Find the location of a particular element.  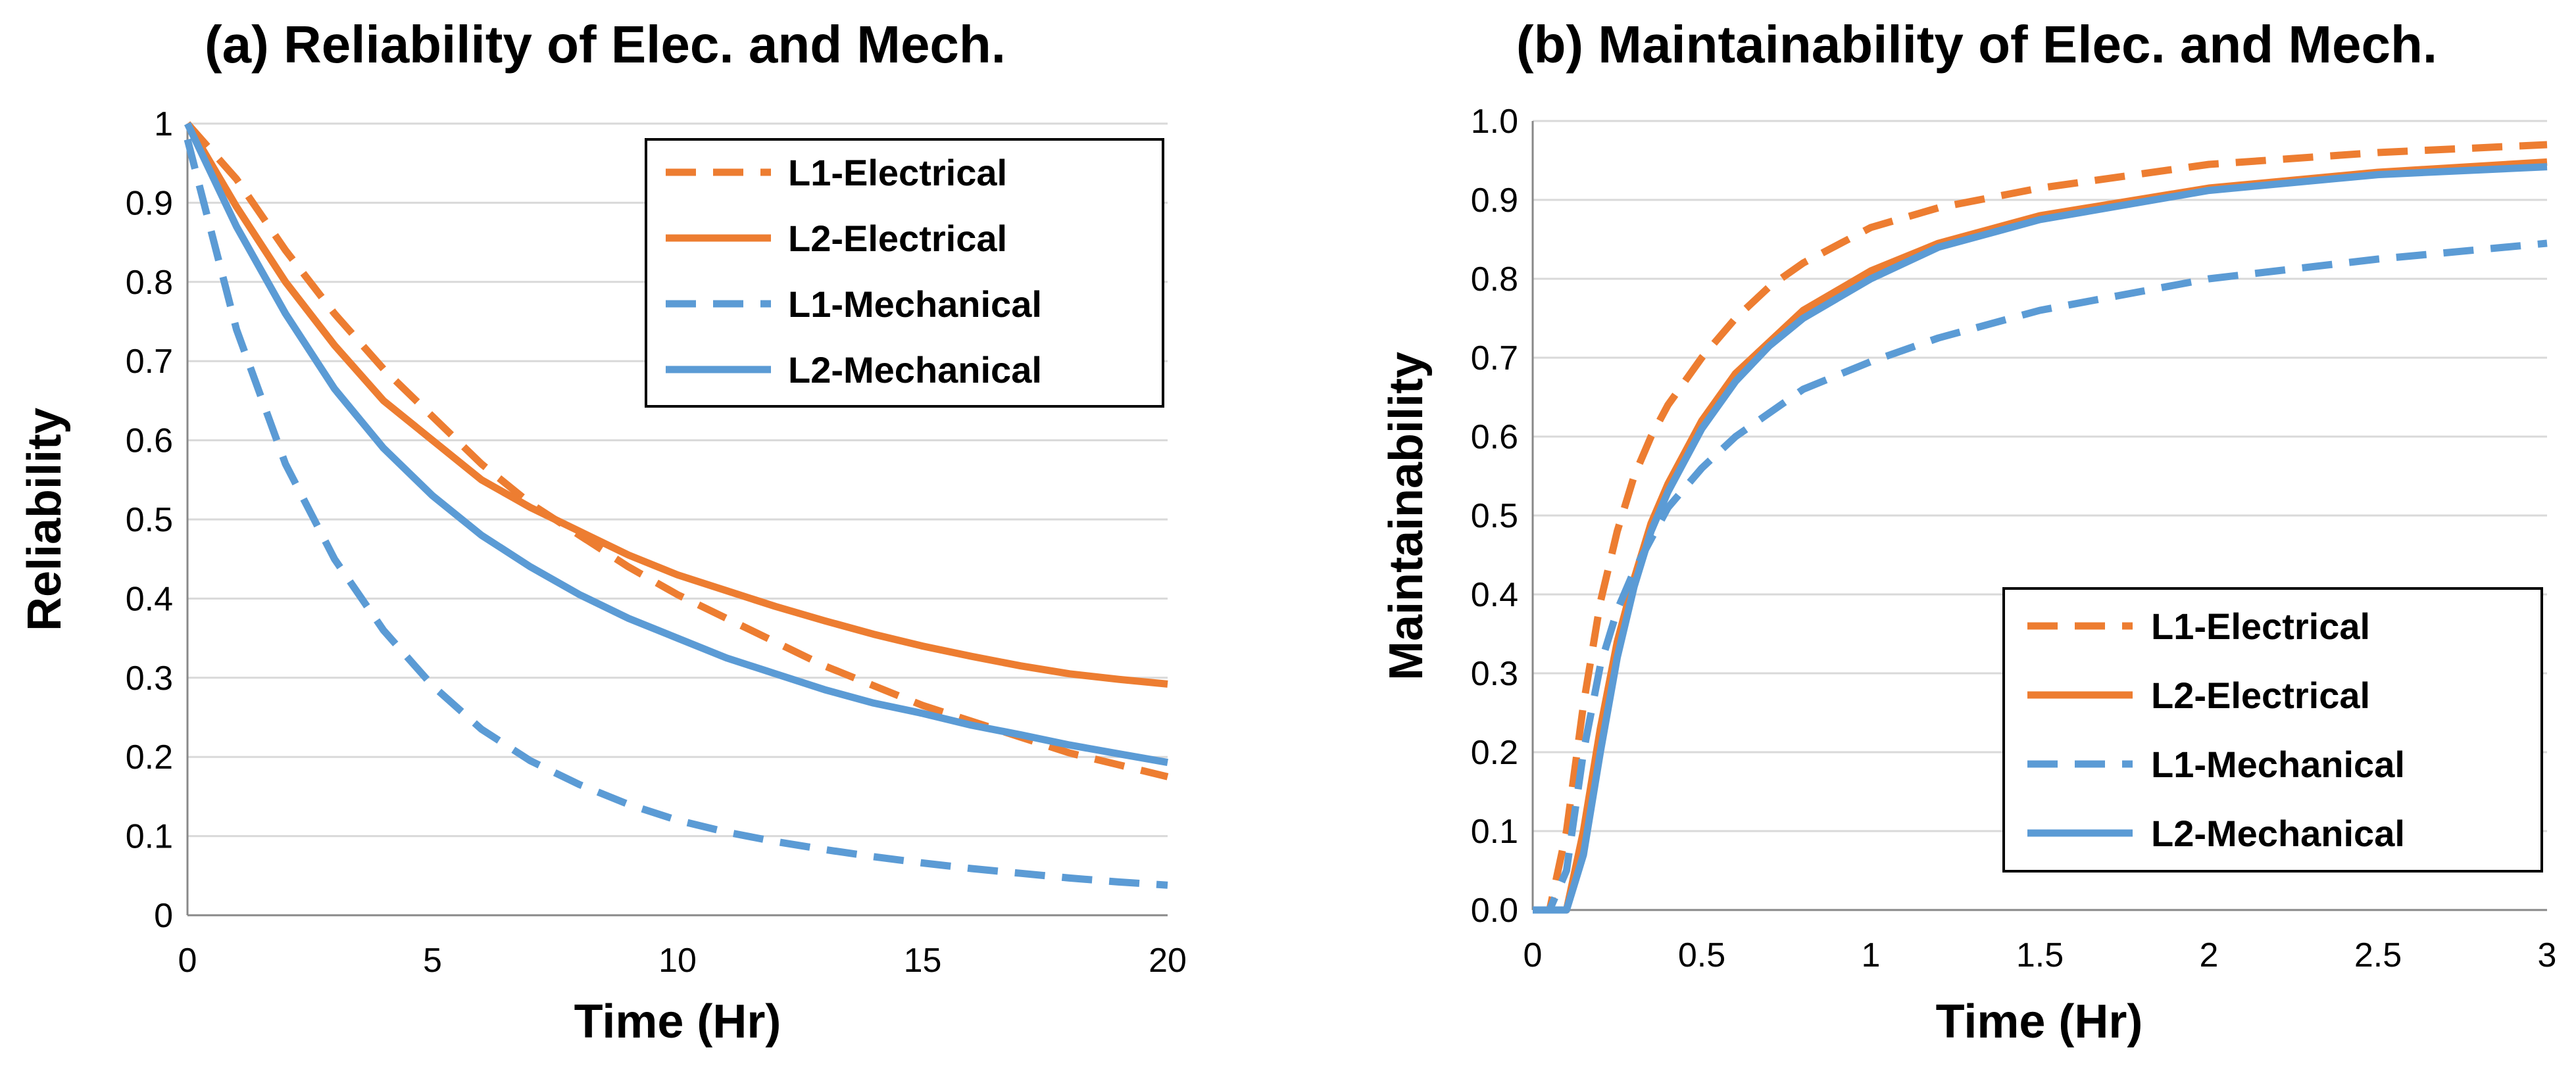

x-tick-label: 2 is located at coordinates (2209, 955).